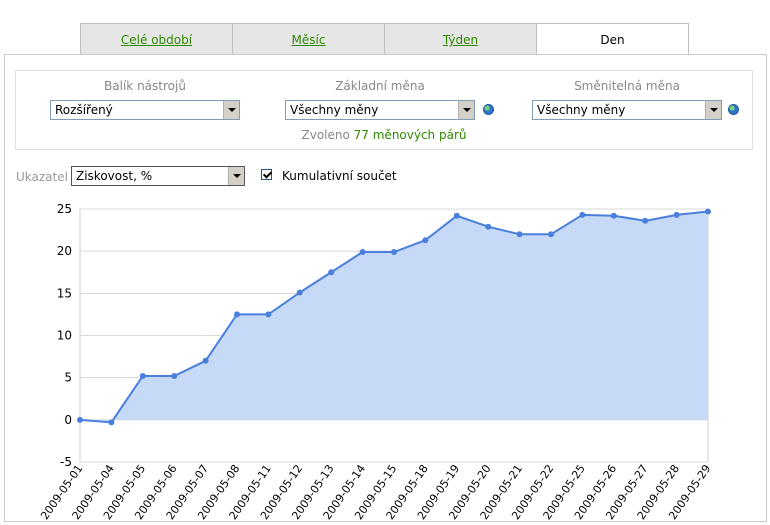  I want to click on base-currency-label: Základní měna, so click(380, 86).